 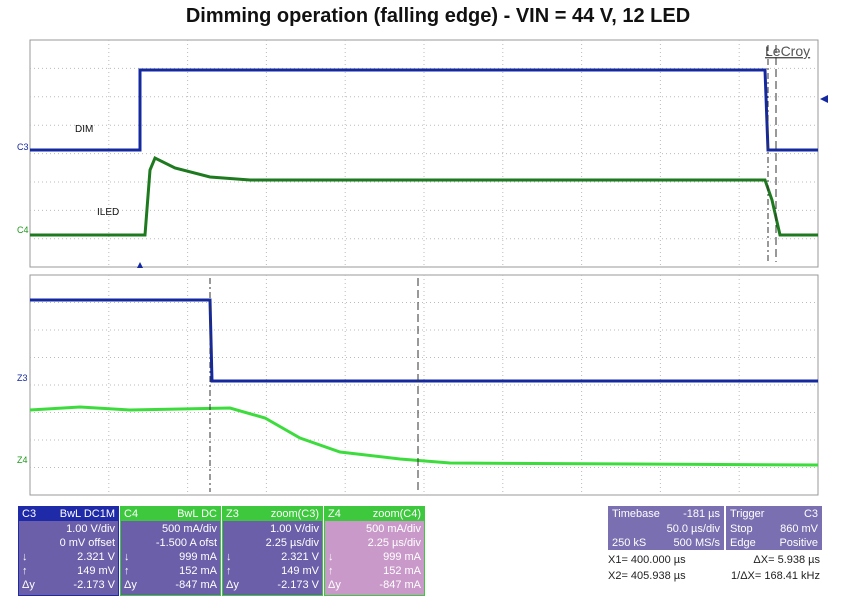 I want to click on panel-header: Timebase -181 µs, so click(x=666, y=514).